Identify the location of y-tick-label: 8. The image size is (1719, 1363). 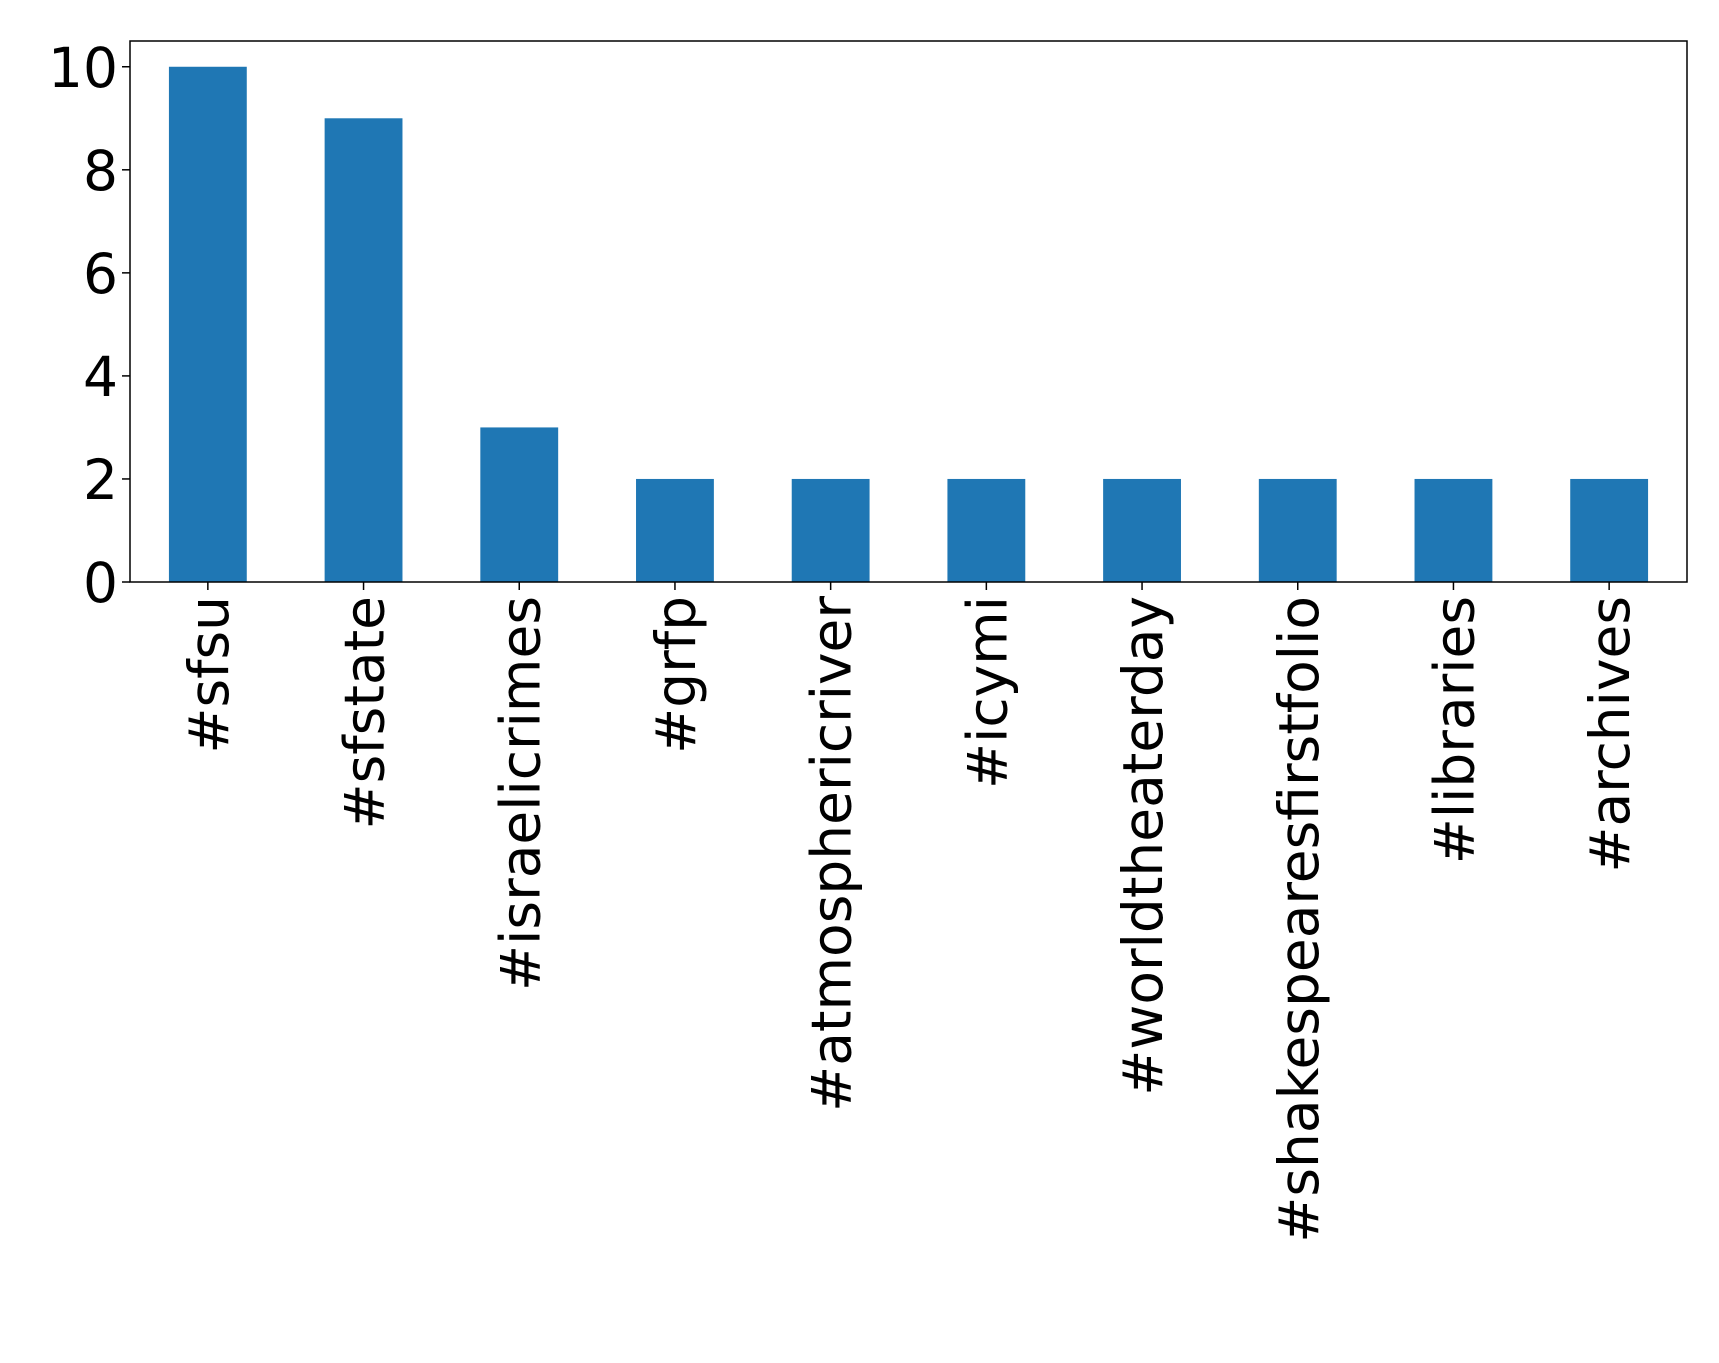
(100, 171).